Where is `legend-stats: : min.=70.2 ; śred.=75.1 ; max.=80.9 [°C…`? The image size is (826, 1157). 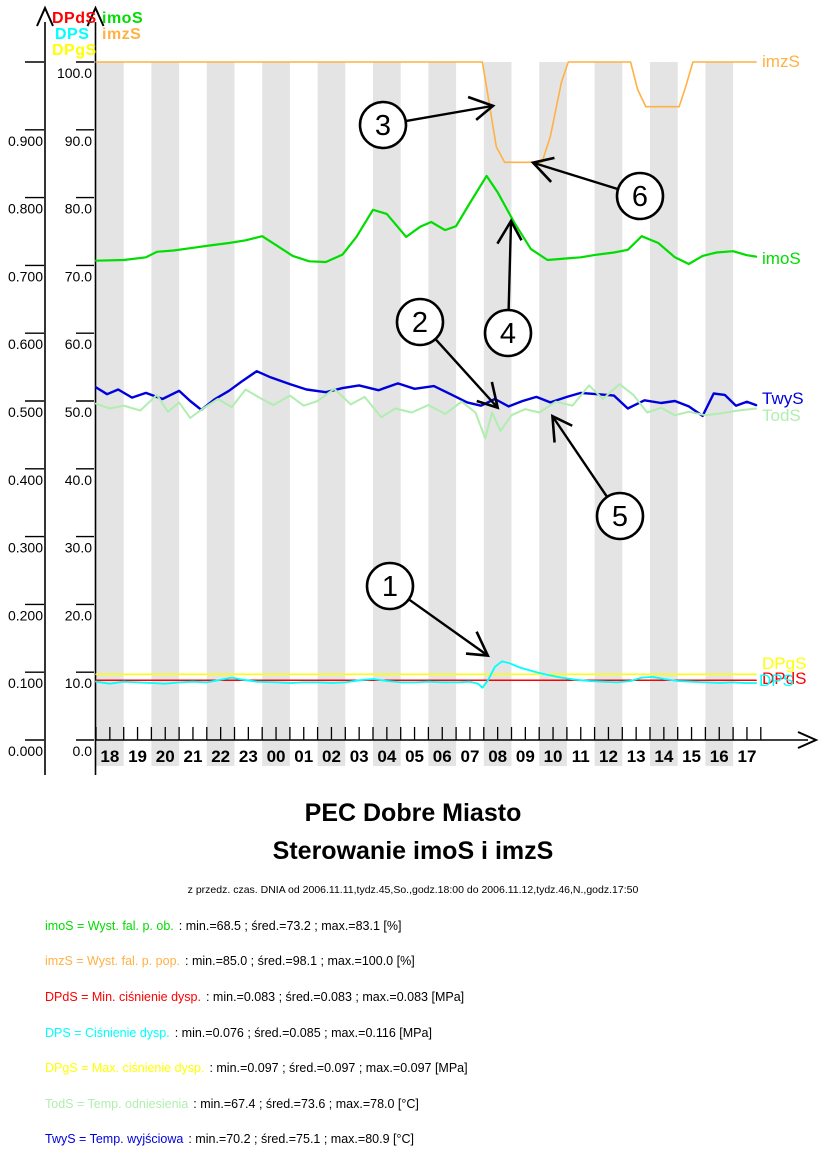 legend-stats: : min.=70.2 ; śred.=75.1 ; max.=80.9 [°C… is located at coordinates (301, 1139).